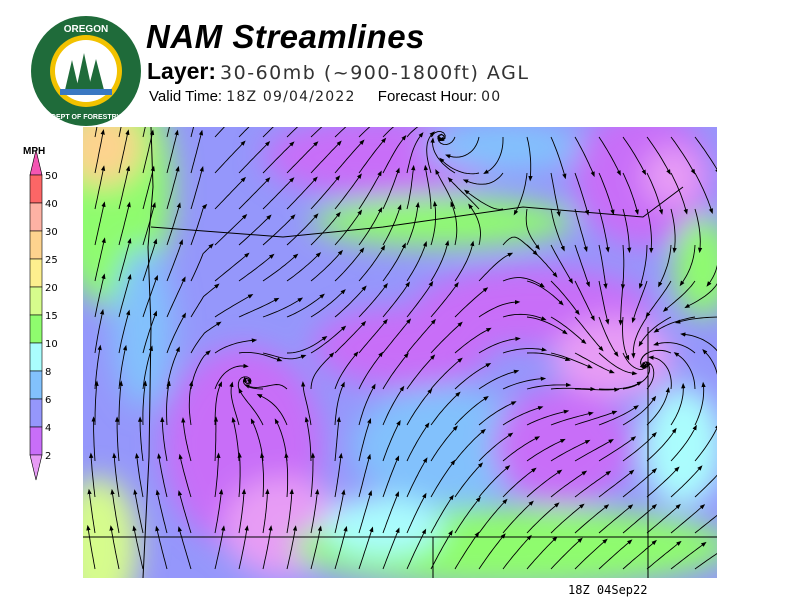 This screenshot has width=800, height=600. What do you see at coordinates (48, 428) in the screenshot?
I see `legend-label: 4` at bounding box center [48, 428].